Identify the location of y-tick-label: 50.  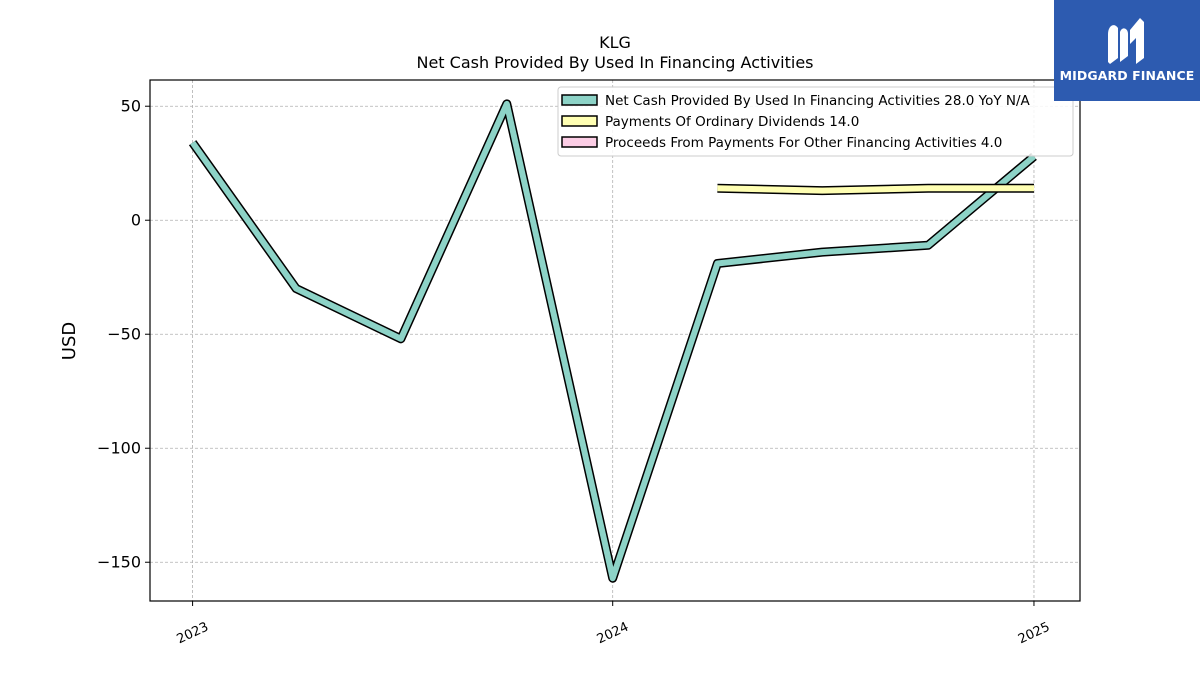
(131, 106).